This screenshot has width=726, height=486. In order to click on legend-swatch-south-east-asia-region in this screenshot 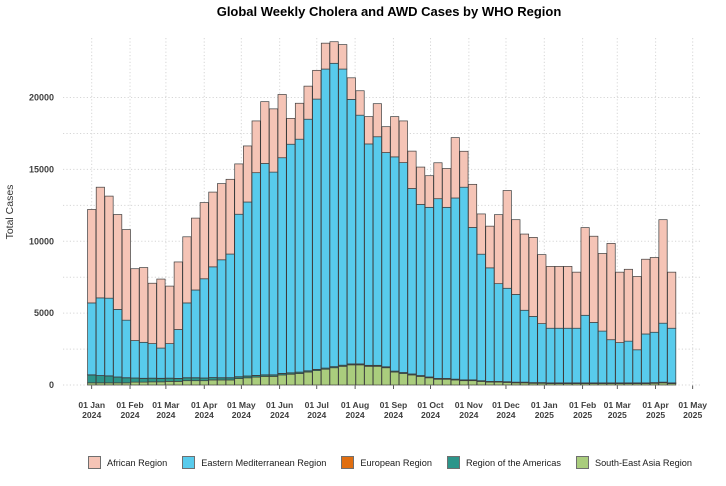, I will do `click(582, 462)`.